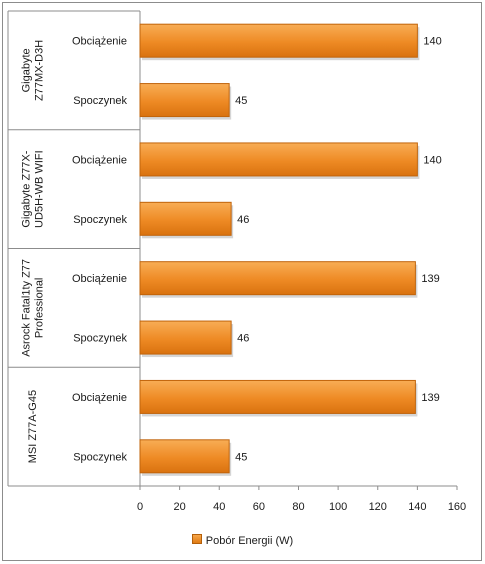 This screenshot has height=564, width=485. What do you see at coordinates (40, 70) in the screenshot?
I see `group-label: Z77MX-D3H` at bounding box center [40, 70].